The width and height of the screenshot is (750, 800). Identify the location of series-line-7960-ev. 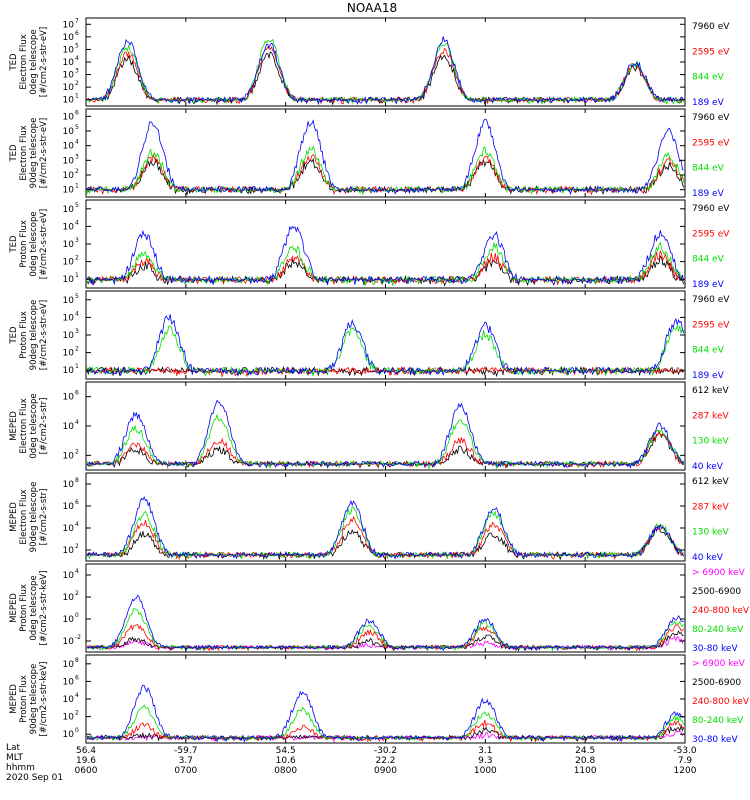
(385, 78).